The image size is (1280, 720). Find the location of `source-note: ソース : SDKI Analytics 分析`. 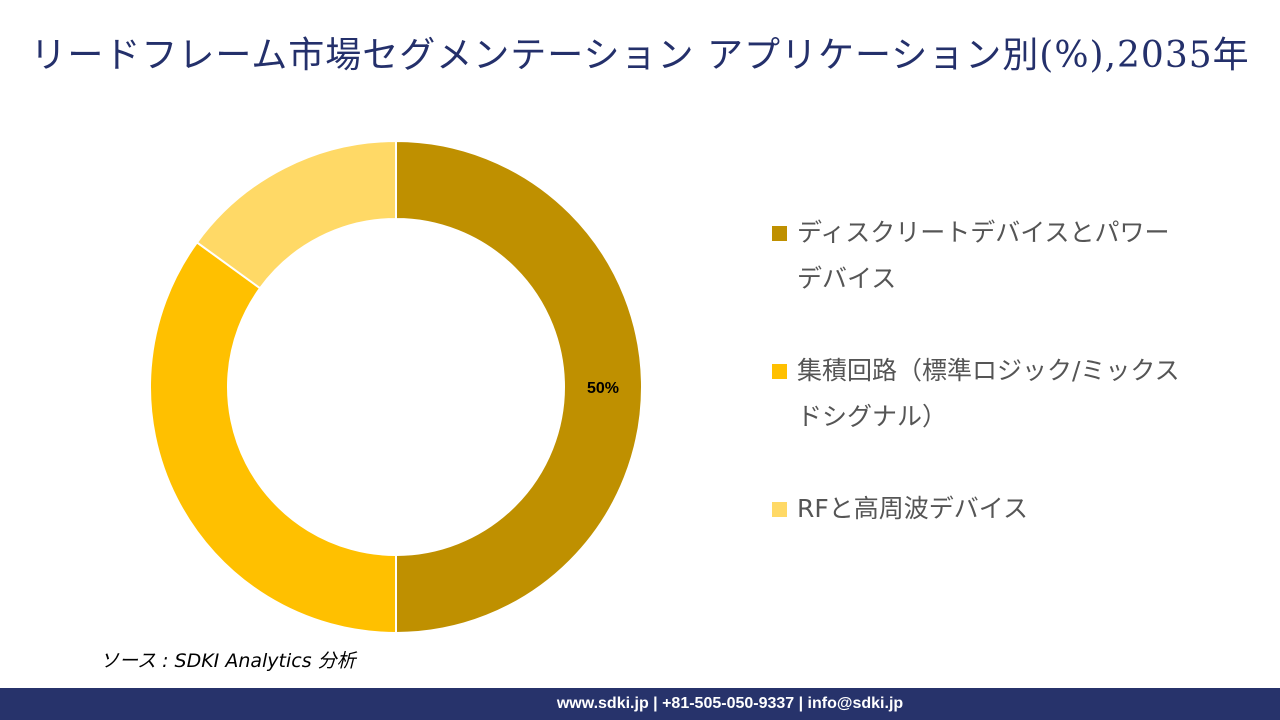

source-note: ソース : SDKI Analytics 分析 is located at coordinates (228, 661).